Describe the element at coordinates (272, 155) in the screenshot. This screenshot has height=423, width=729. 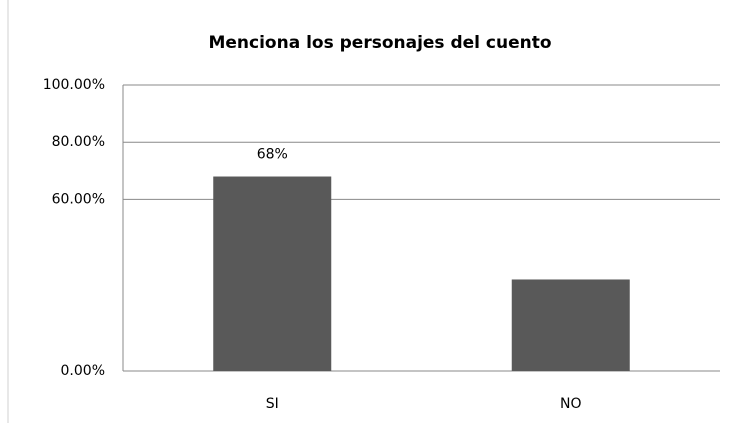
I see `data-label: 68%` at that location.